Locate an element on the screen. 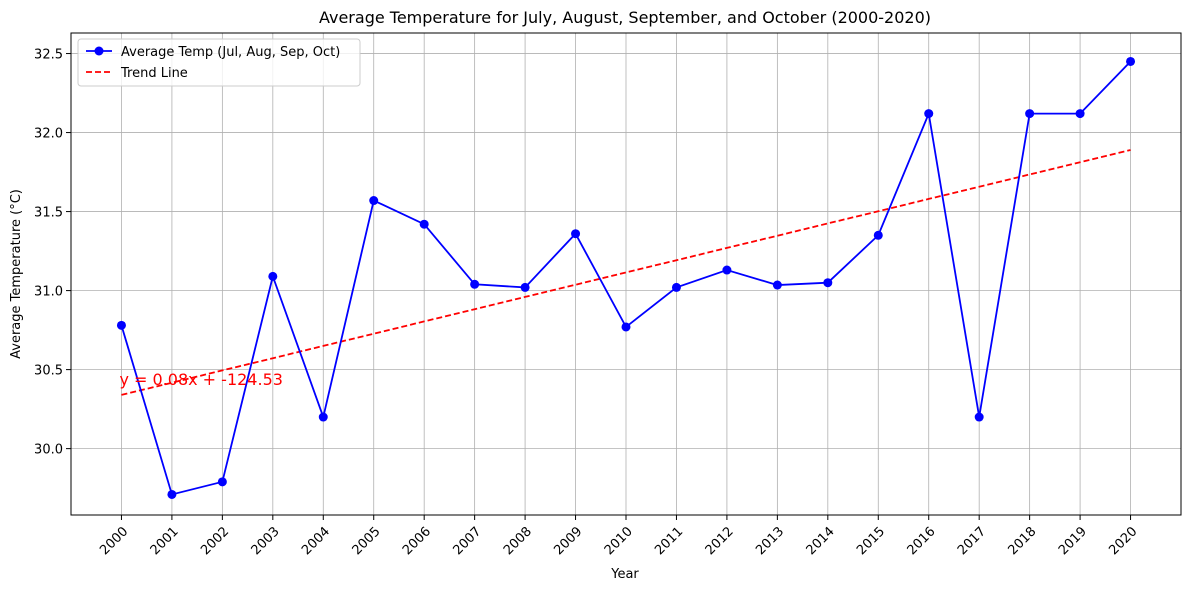  y-axis-ticks: 30.0 30.5 31.0 31.5 32.0 32.5 is located at coordinates (52, 253).